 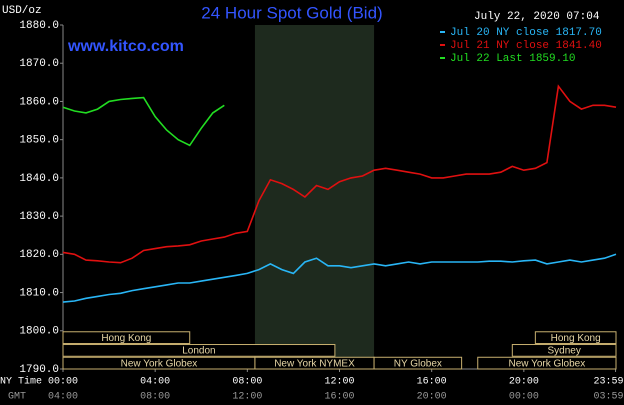 What do you see at coordinates (39, 141) in the screenshot?
I see `y-tick-label: 1850.0` at bounding box center [39, 141].